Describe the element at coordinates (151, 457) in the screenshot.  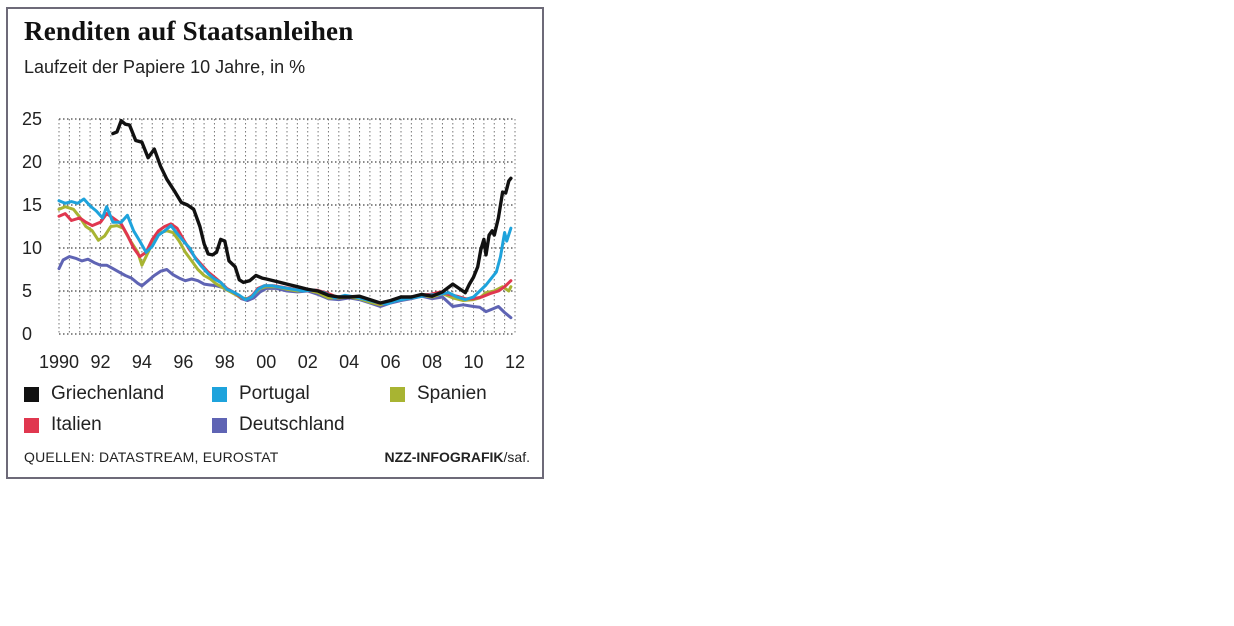
I see `source-note: QUELLEN: DATASTREAM, EUROSTAT` at that location.